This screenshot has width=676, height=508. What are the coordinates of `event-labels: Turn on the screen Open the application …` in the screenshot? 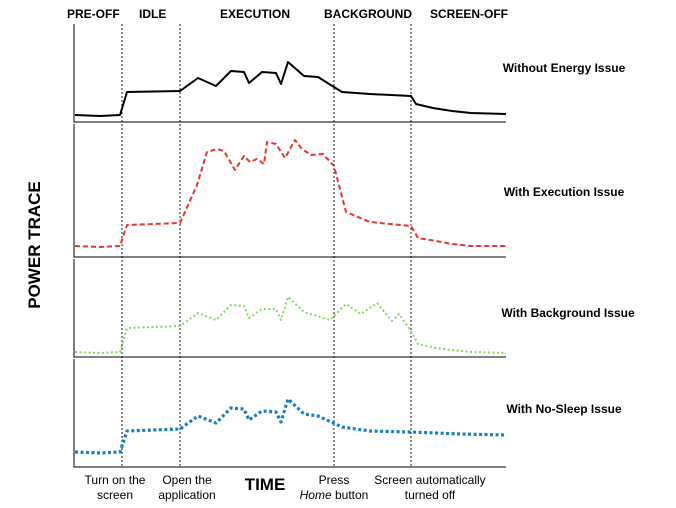 It's located at (285, 487).